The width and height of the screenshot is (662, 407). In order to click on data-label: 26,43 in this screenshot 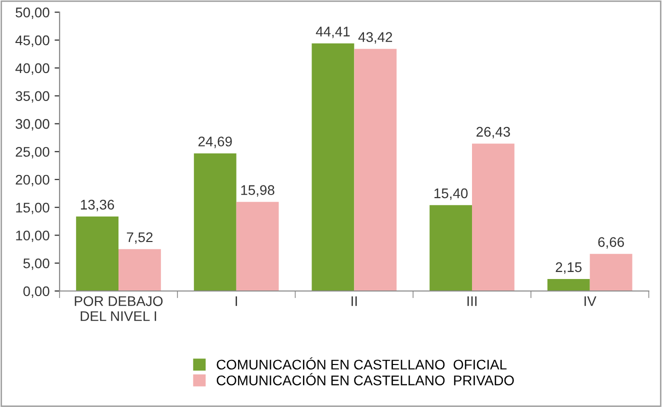, I will do `click(493, 132)`.